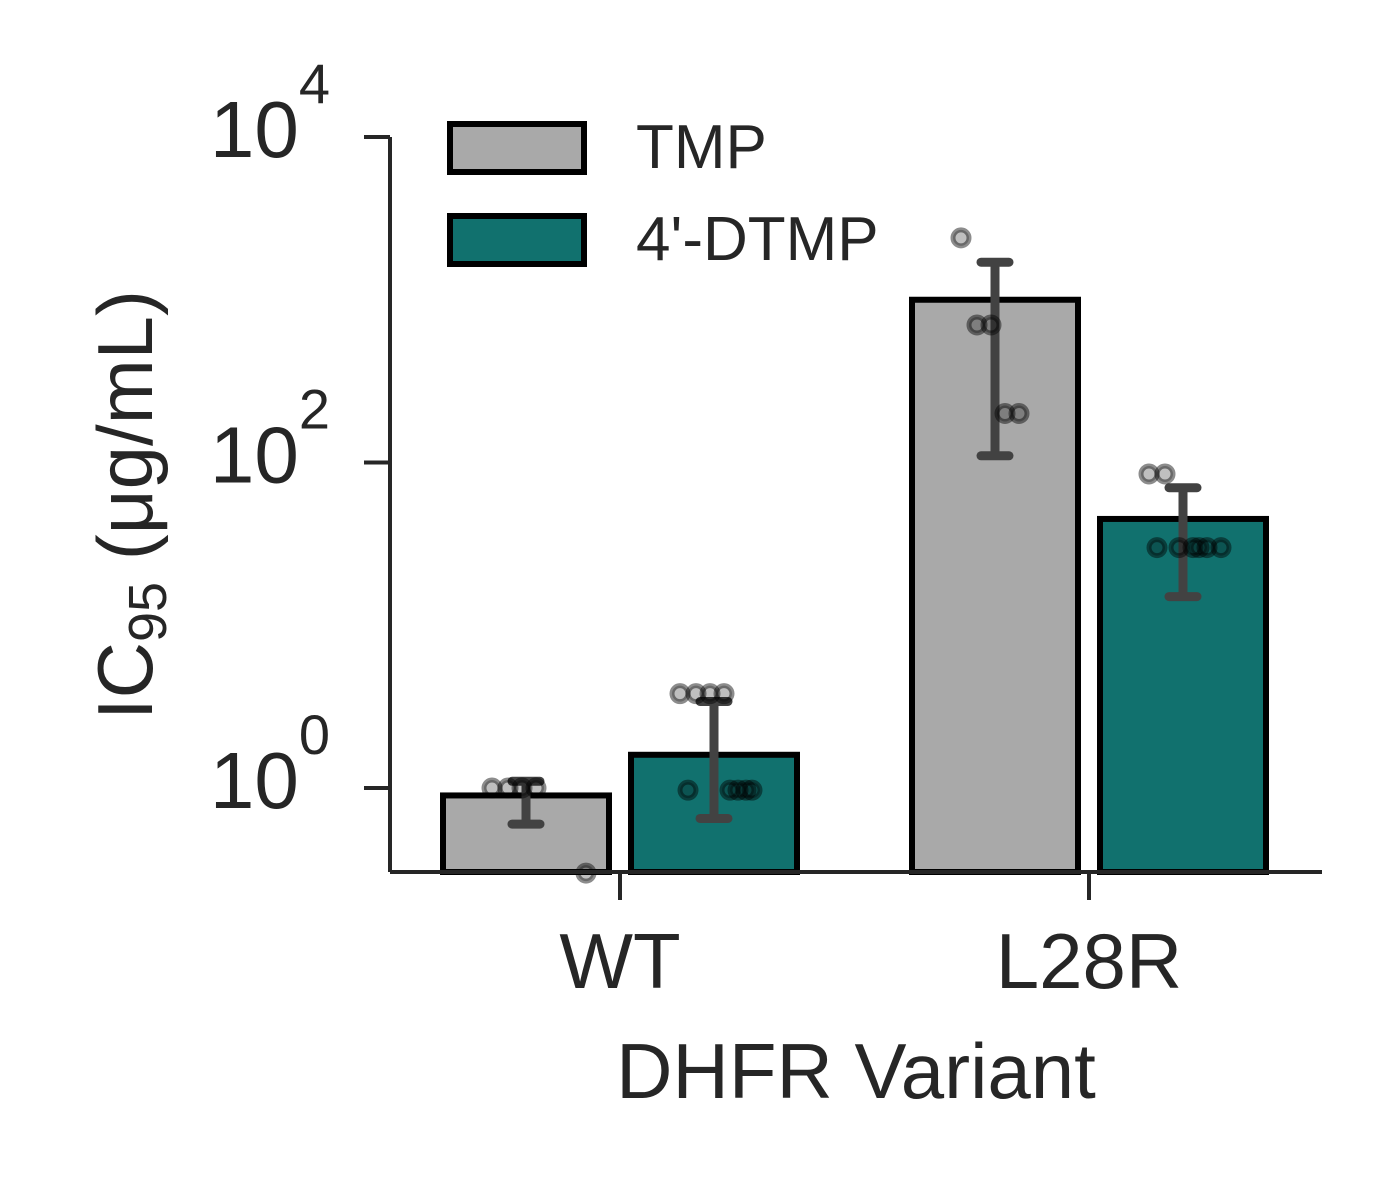 The width and height of the screenshot is (1398, 1200). I want to click on y-tick-label: 10⁴, so click(270, 113).